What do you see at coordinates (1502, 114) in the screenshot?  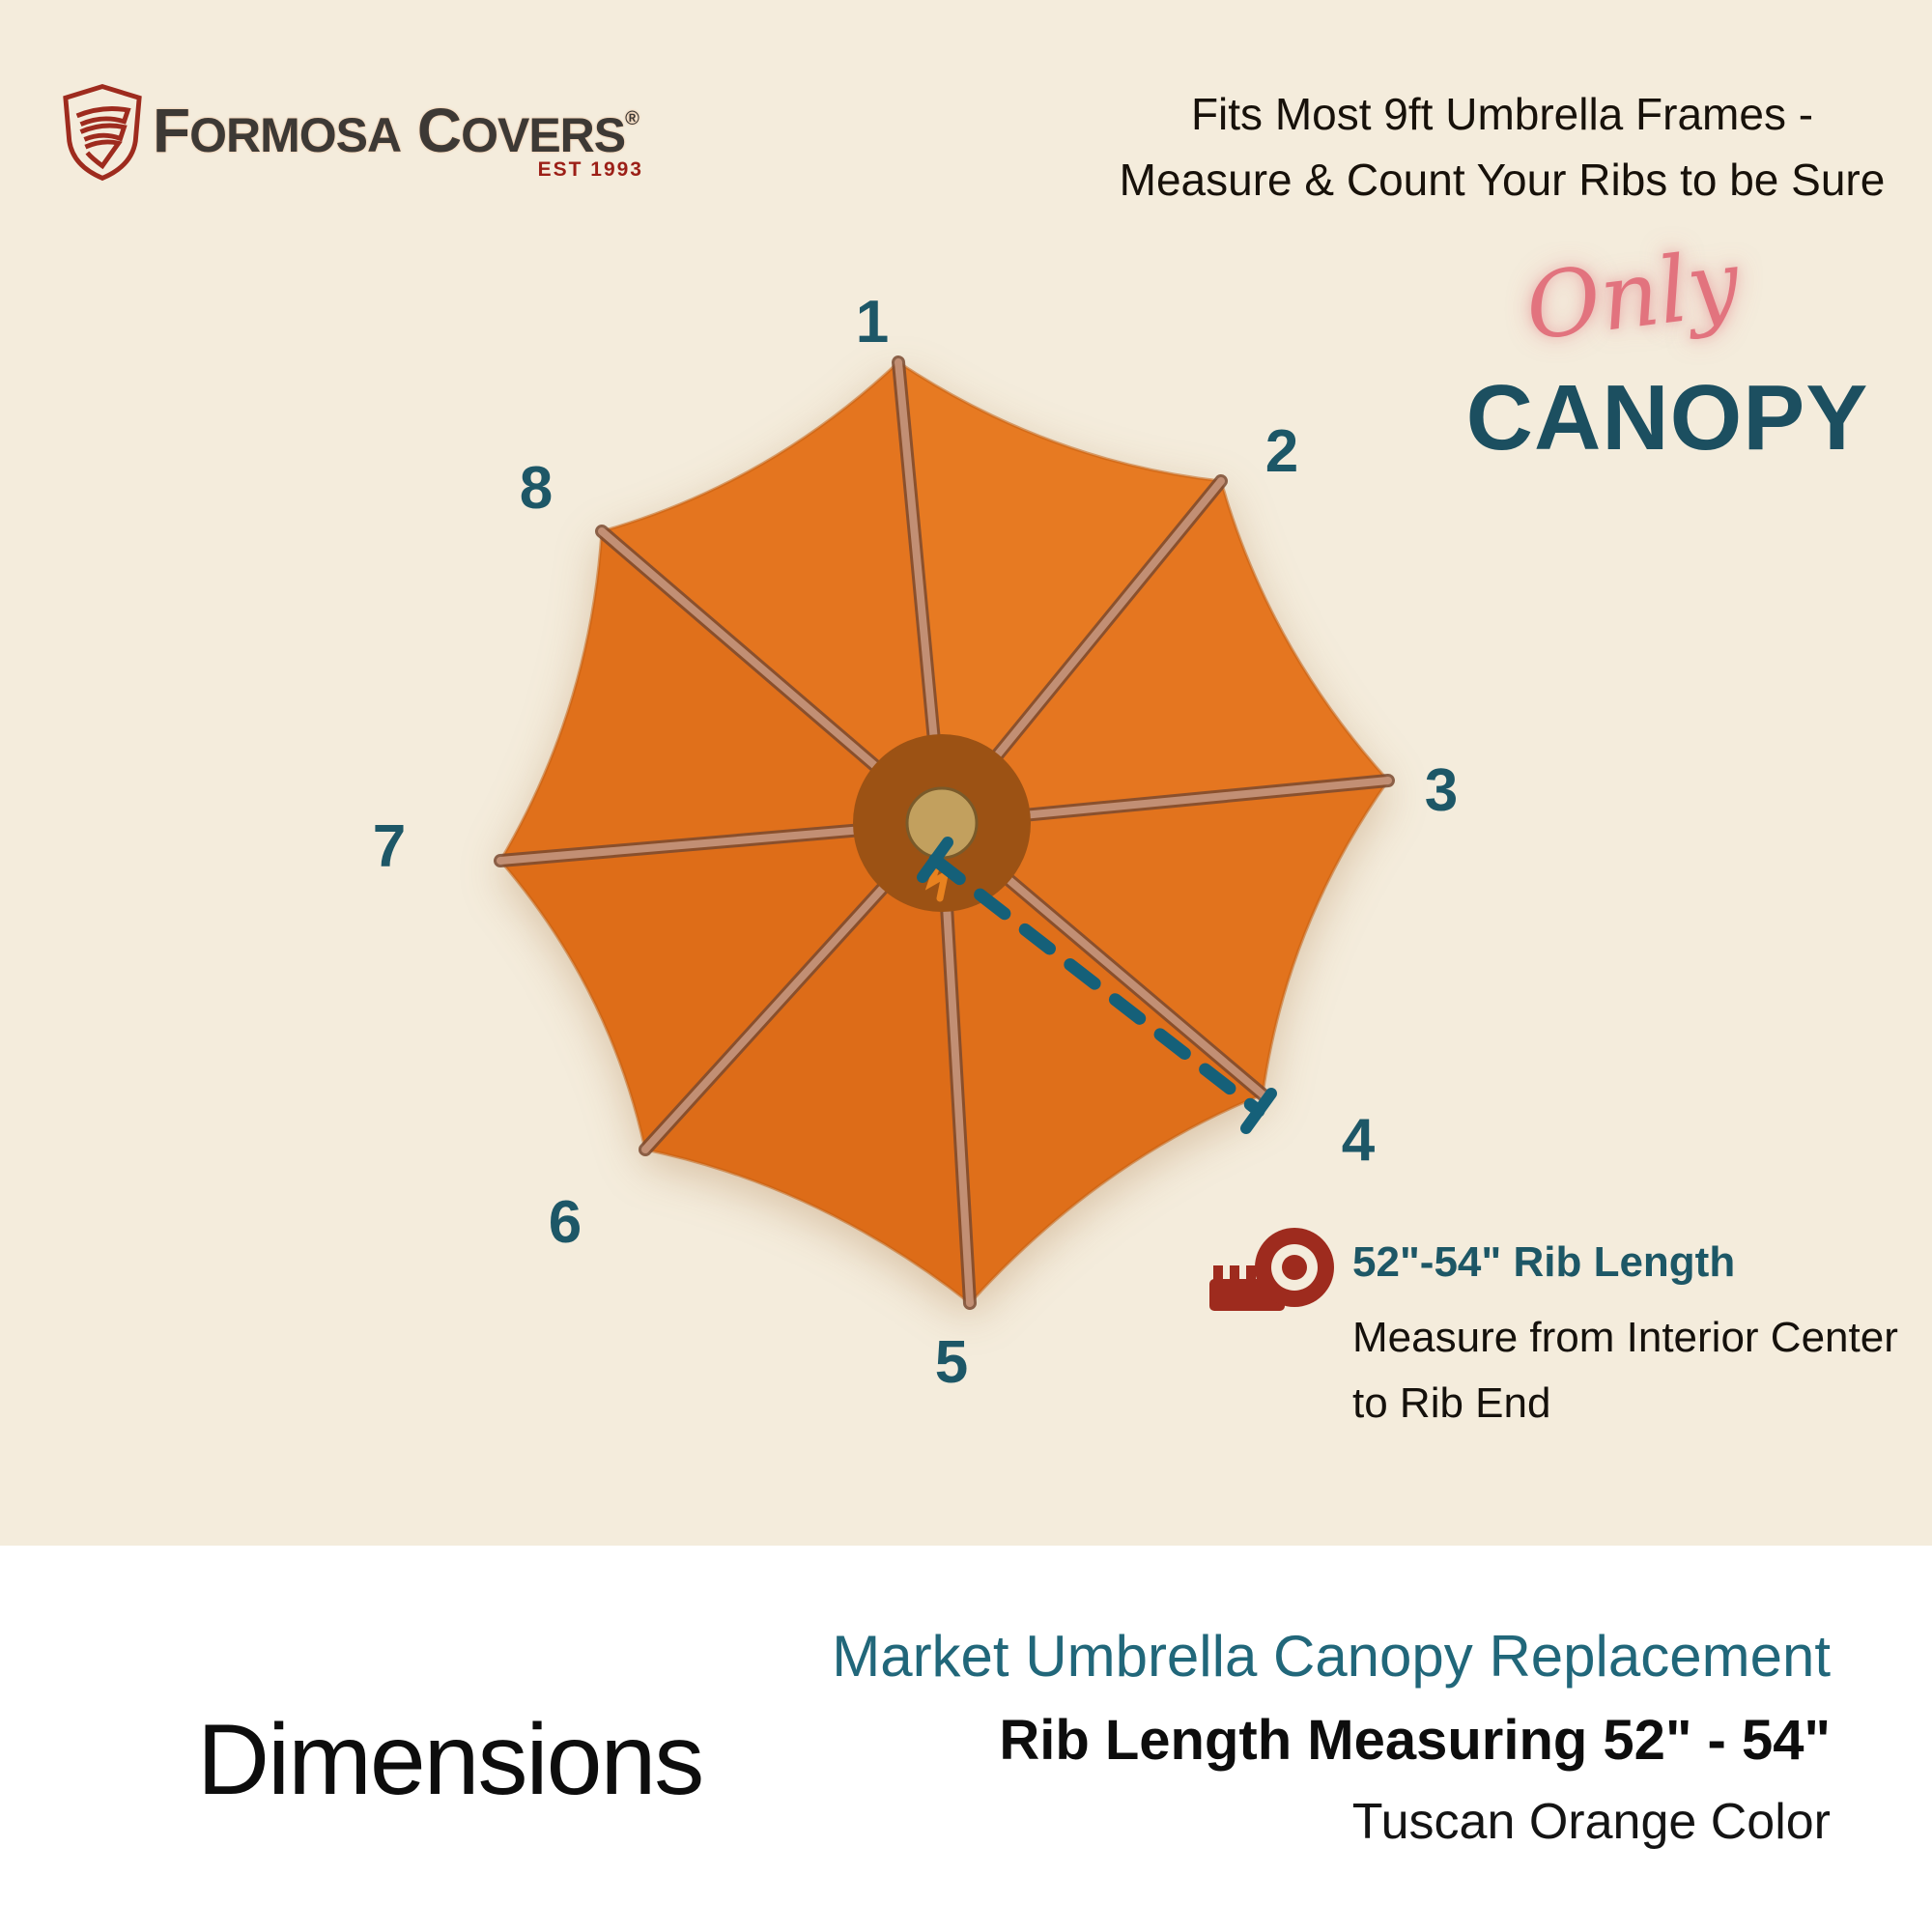 I see `fit-note-line-1: Fits Most 9ft Umbrella Frames -` at bounding box center [1502, 114].